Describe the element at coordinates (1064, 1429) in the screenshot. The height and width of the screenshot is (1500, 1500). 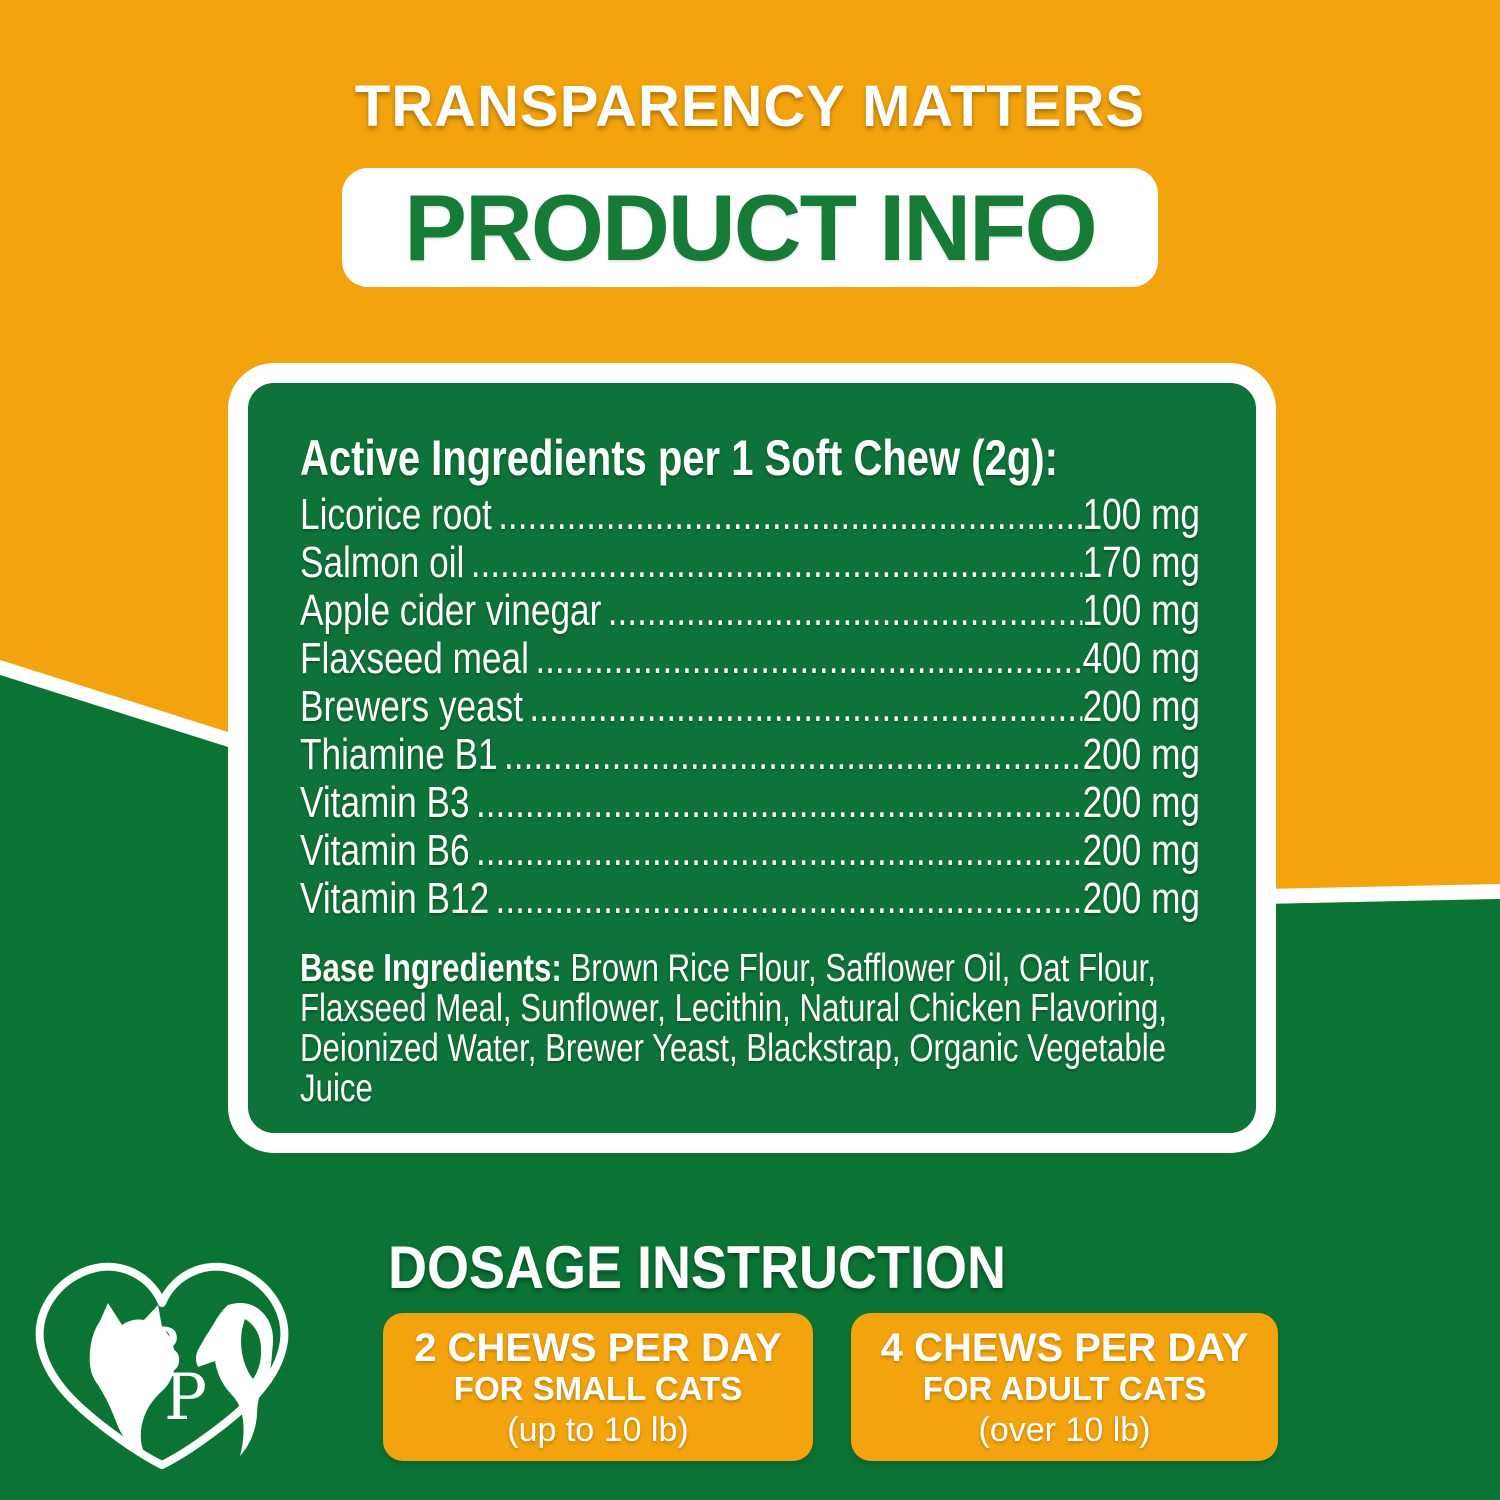
I see `dosage-weight-range: (over 10 lb)` at that location.